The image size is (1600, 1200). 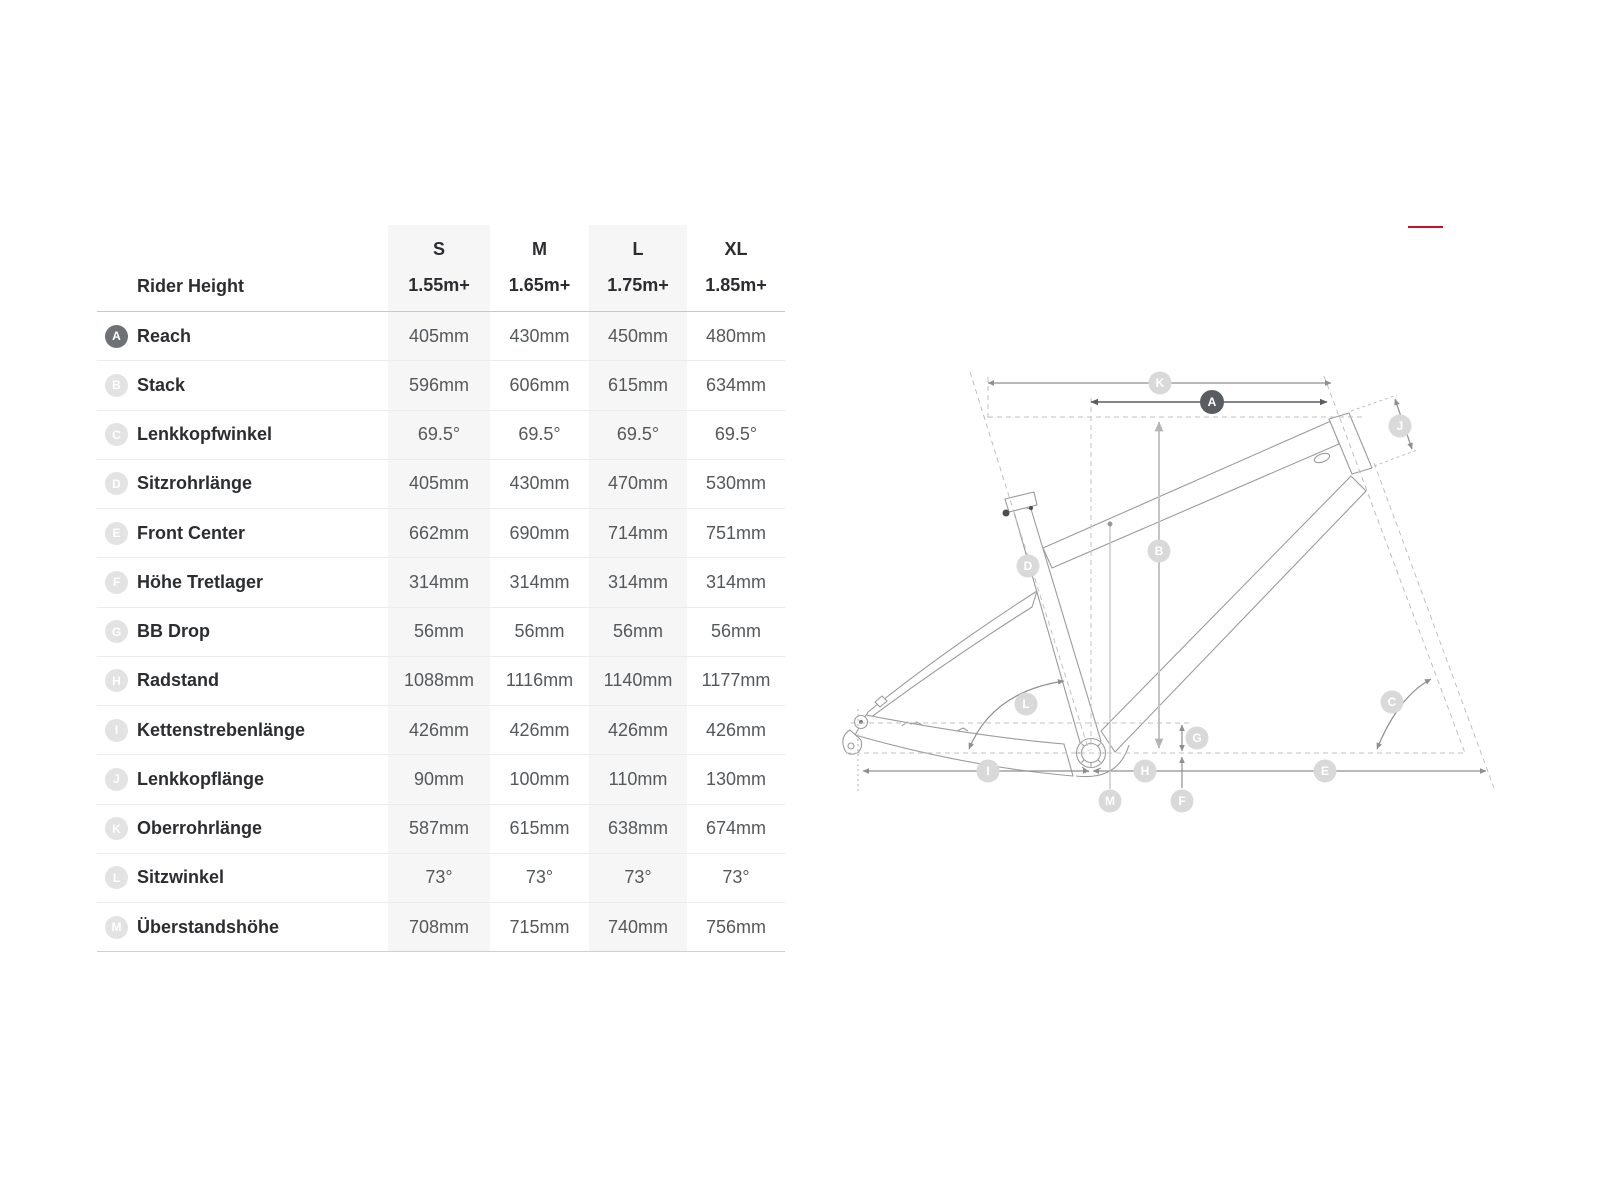 I want to click on diagram-badge-k: K, so click(x=1160, y=383).